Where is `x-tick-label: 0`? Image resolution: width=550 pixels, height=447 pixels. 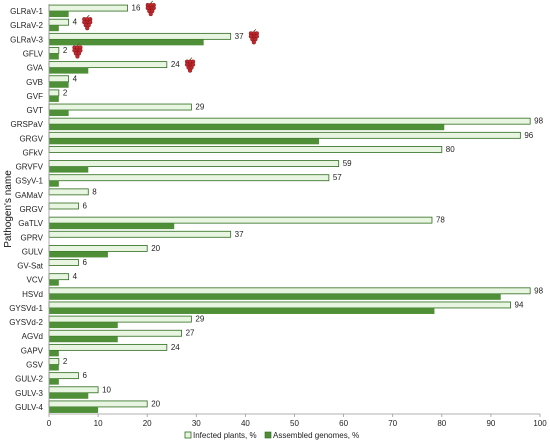
x-tick-label: 0 is located at coordinates (49, 423).